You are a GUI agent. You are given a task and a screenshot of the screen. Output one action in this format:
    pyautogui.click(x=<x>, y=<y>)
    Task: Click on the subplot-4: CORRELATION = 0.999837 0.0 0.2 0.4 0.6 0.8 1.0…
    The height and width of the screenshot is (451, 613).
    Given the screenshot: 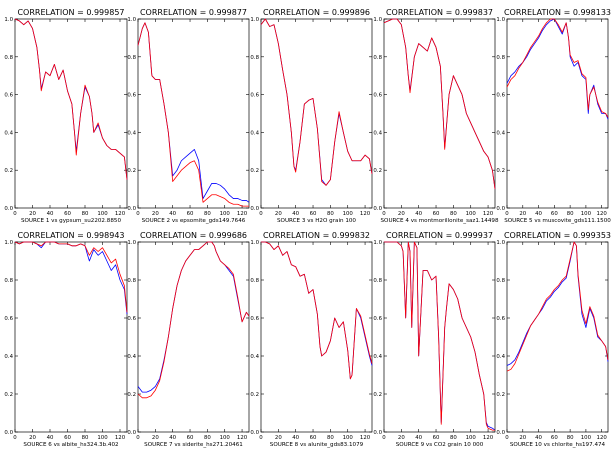 What is the action you would take?
    pyautogui.click(x=436, y=116)
    